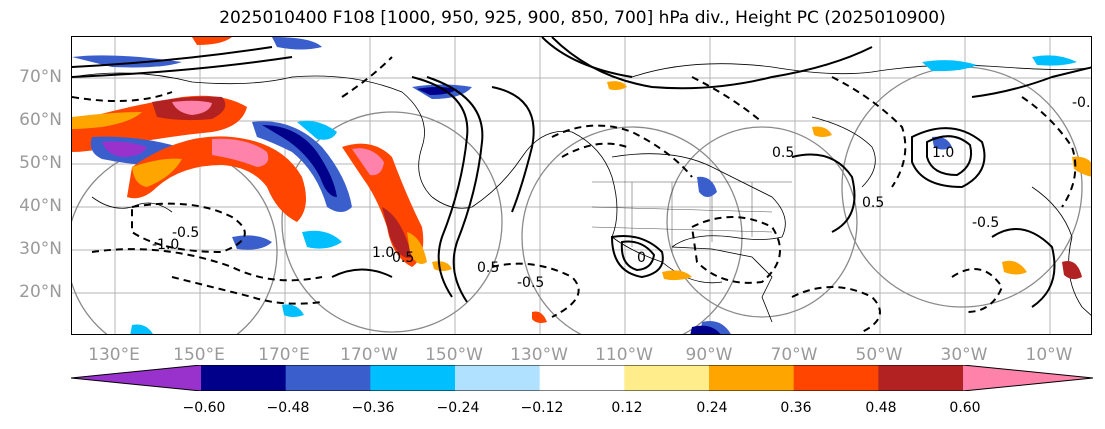 Image resolution: width=1105 pixels, height=429 pixels. I want to click on lon-label-110w: 110°W, so click(624, 355).